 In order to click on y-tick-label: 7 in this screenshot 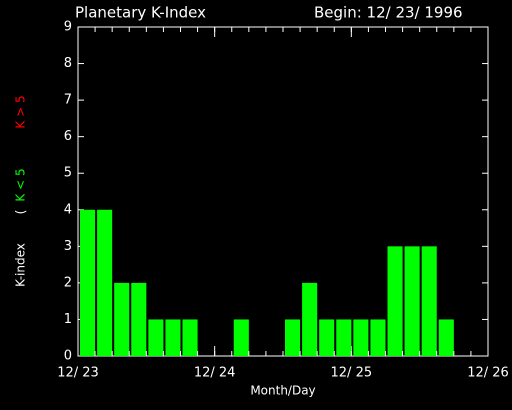, I will do `click(68, 100)`.